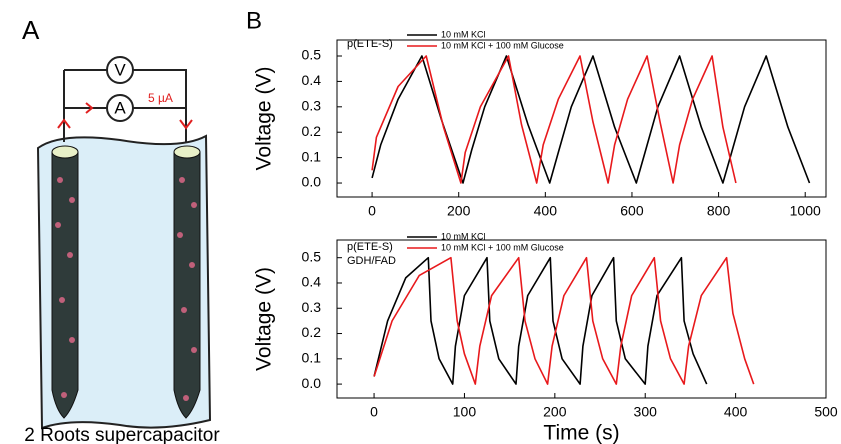 The width and height of the screenshot is (841, 444). What do you see at coordinates (160, 98) in the screenshot?
I see `current-label: 5 µA` at bounding box center [160, 98].